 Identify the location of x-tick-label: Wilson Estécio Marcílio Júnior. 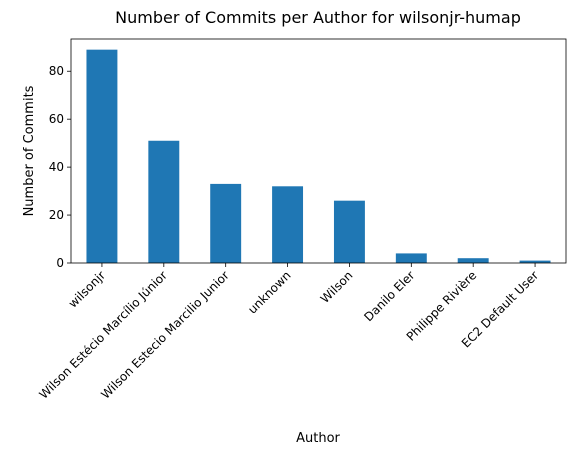
(103, 335).